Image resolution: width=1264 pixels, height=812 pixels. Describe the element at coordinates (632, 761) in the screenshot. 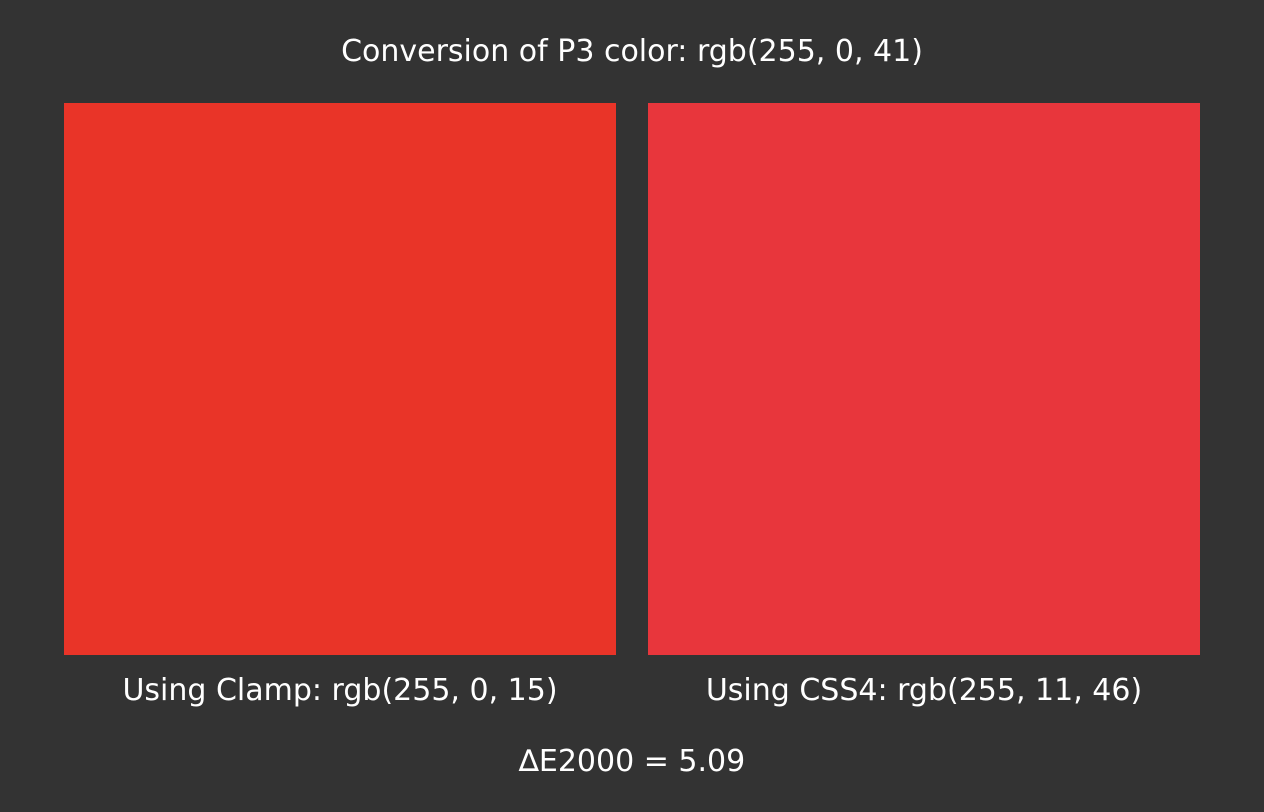

I see `delta-e-readout: ∆E2000 = 5.09` at that location.